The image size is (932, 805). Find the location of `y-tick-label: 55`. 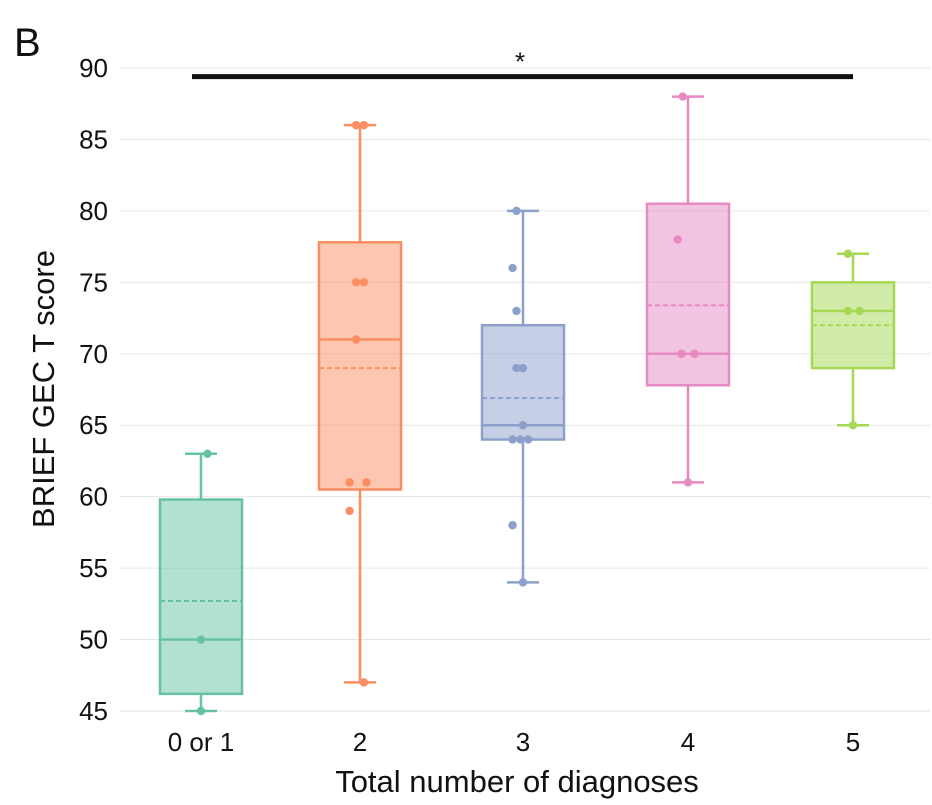

y-tick-label: 55 is located at coordinates (93, 568).